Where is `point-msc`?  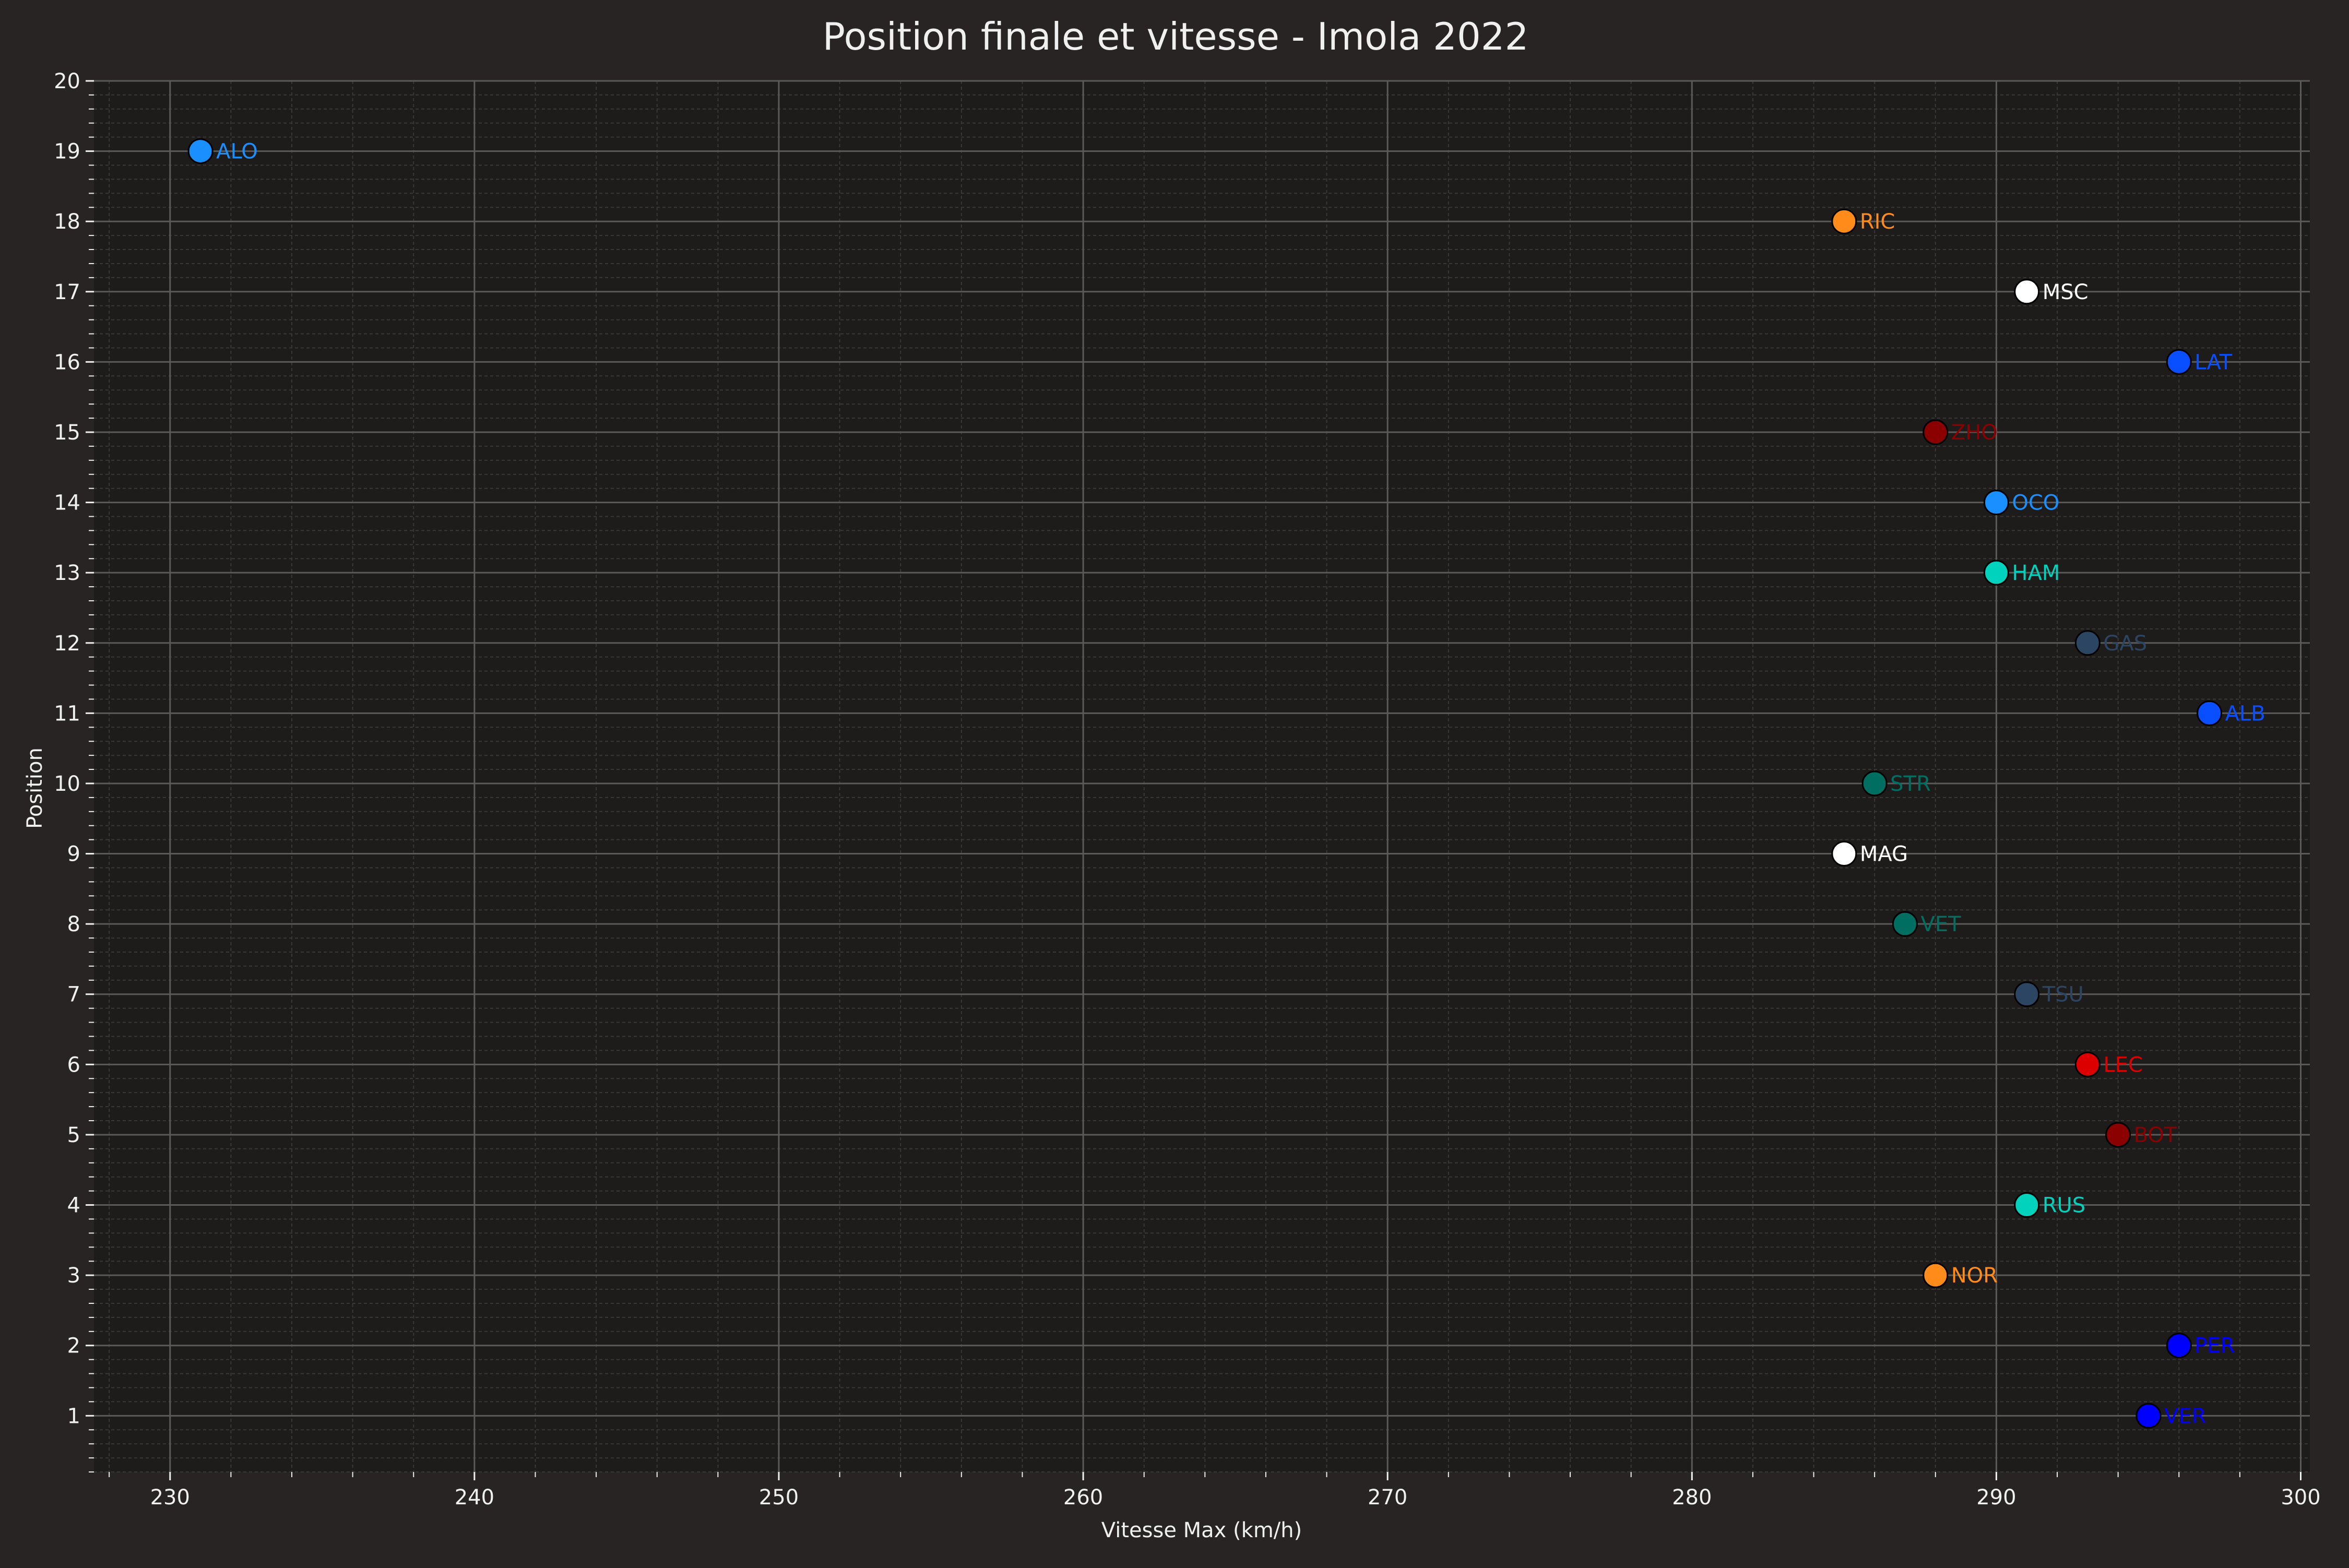
point-msc is located at coordinates (2027, 292).